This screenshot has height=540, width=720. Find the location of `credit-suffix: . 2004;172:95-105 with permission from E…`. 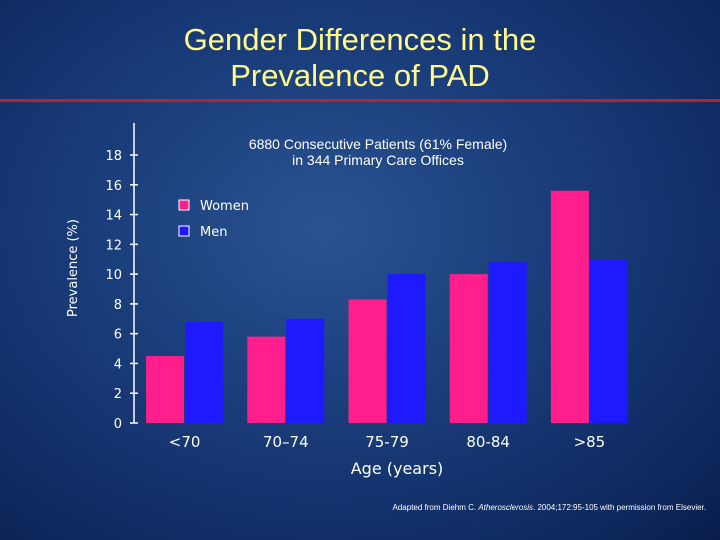

credit-suffix: . 2004;172:95-105 with permission from E… is located at coordinates (619, 507).